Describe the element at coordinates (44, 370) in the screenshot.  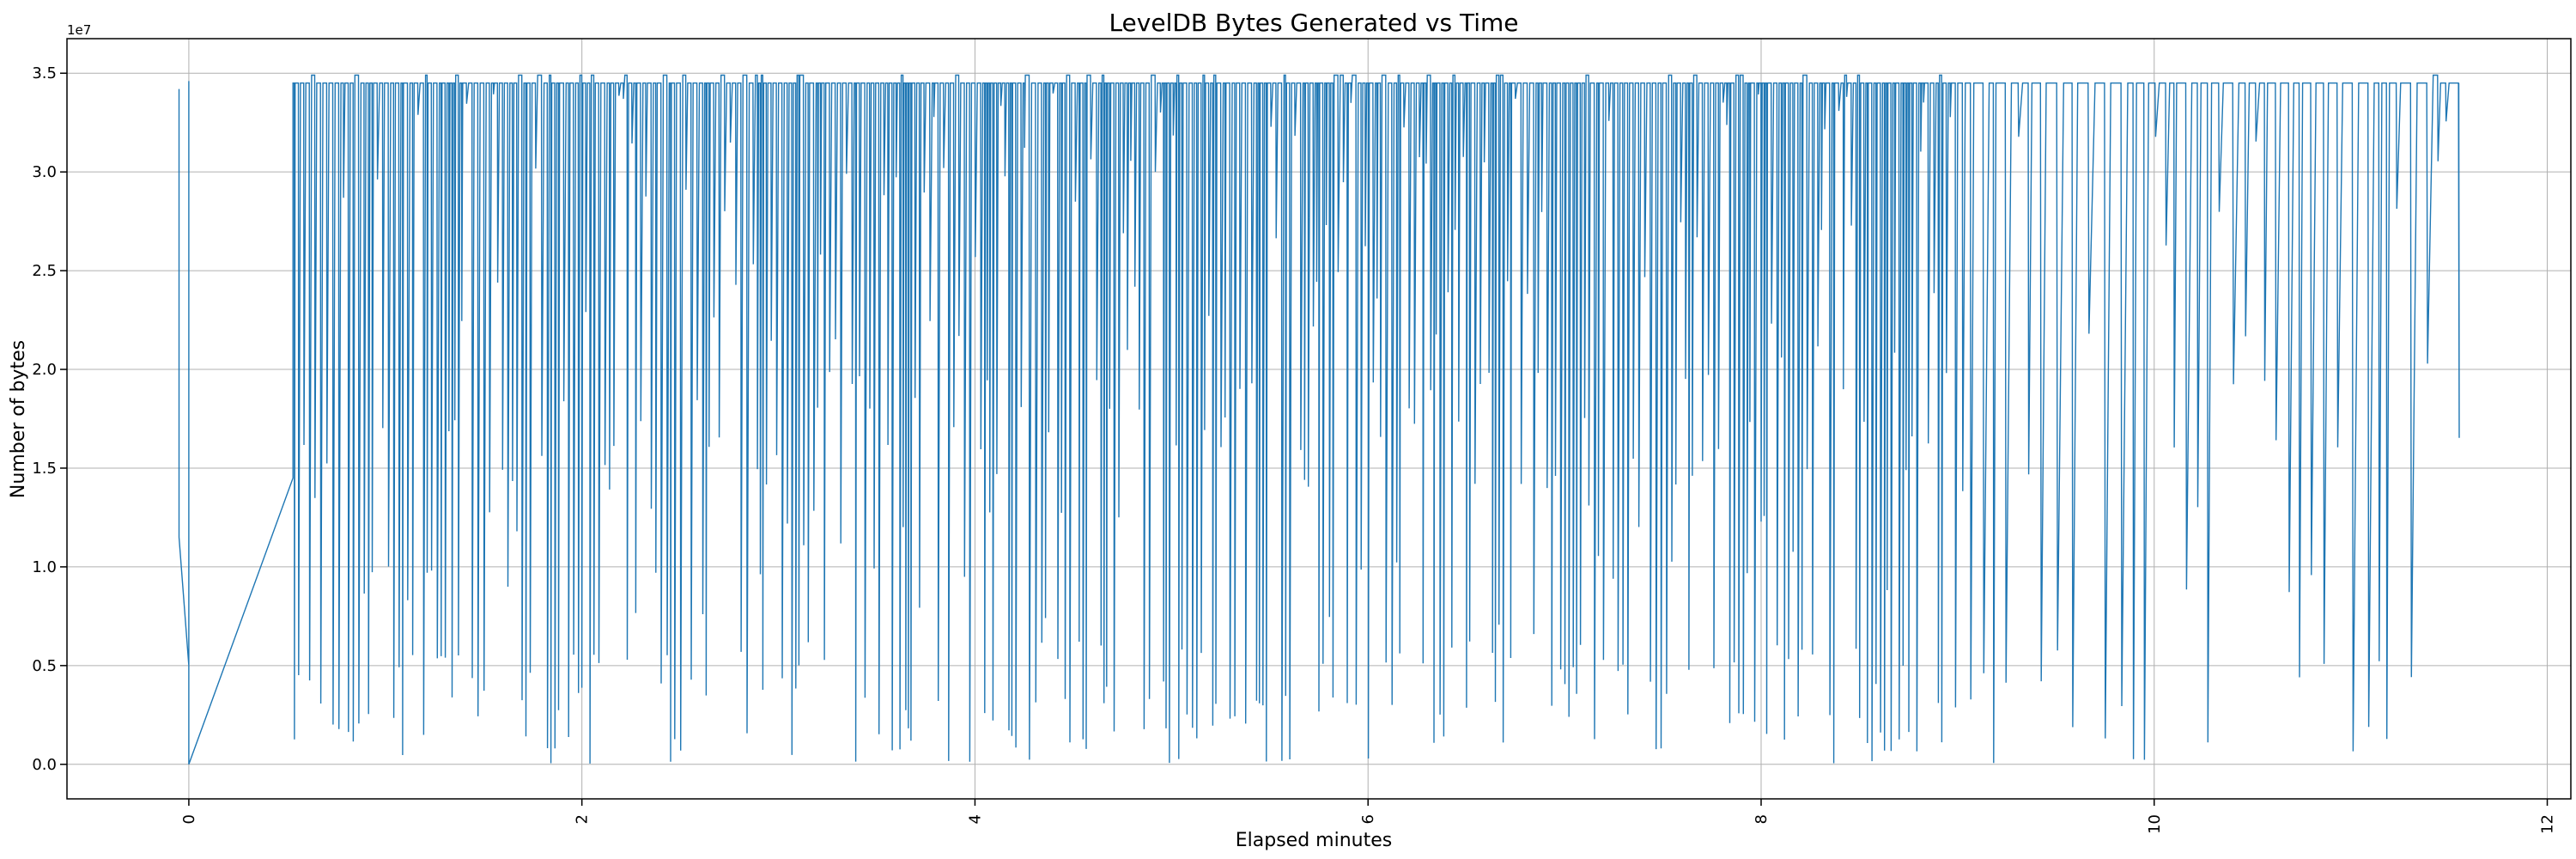
I see `y-tick-label-2: 2.0` at that location.